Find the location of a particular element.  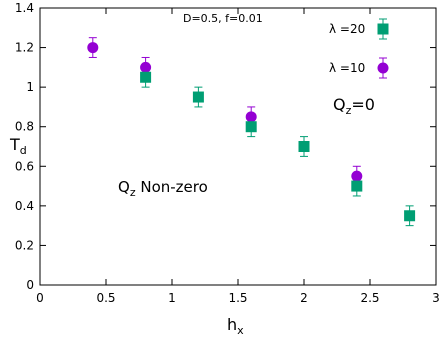

y-tick-label: 1.2 is located at coordinates (24, 48).